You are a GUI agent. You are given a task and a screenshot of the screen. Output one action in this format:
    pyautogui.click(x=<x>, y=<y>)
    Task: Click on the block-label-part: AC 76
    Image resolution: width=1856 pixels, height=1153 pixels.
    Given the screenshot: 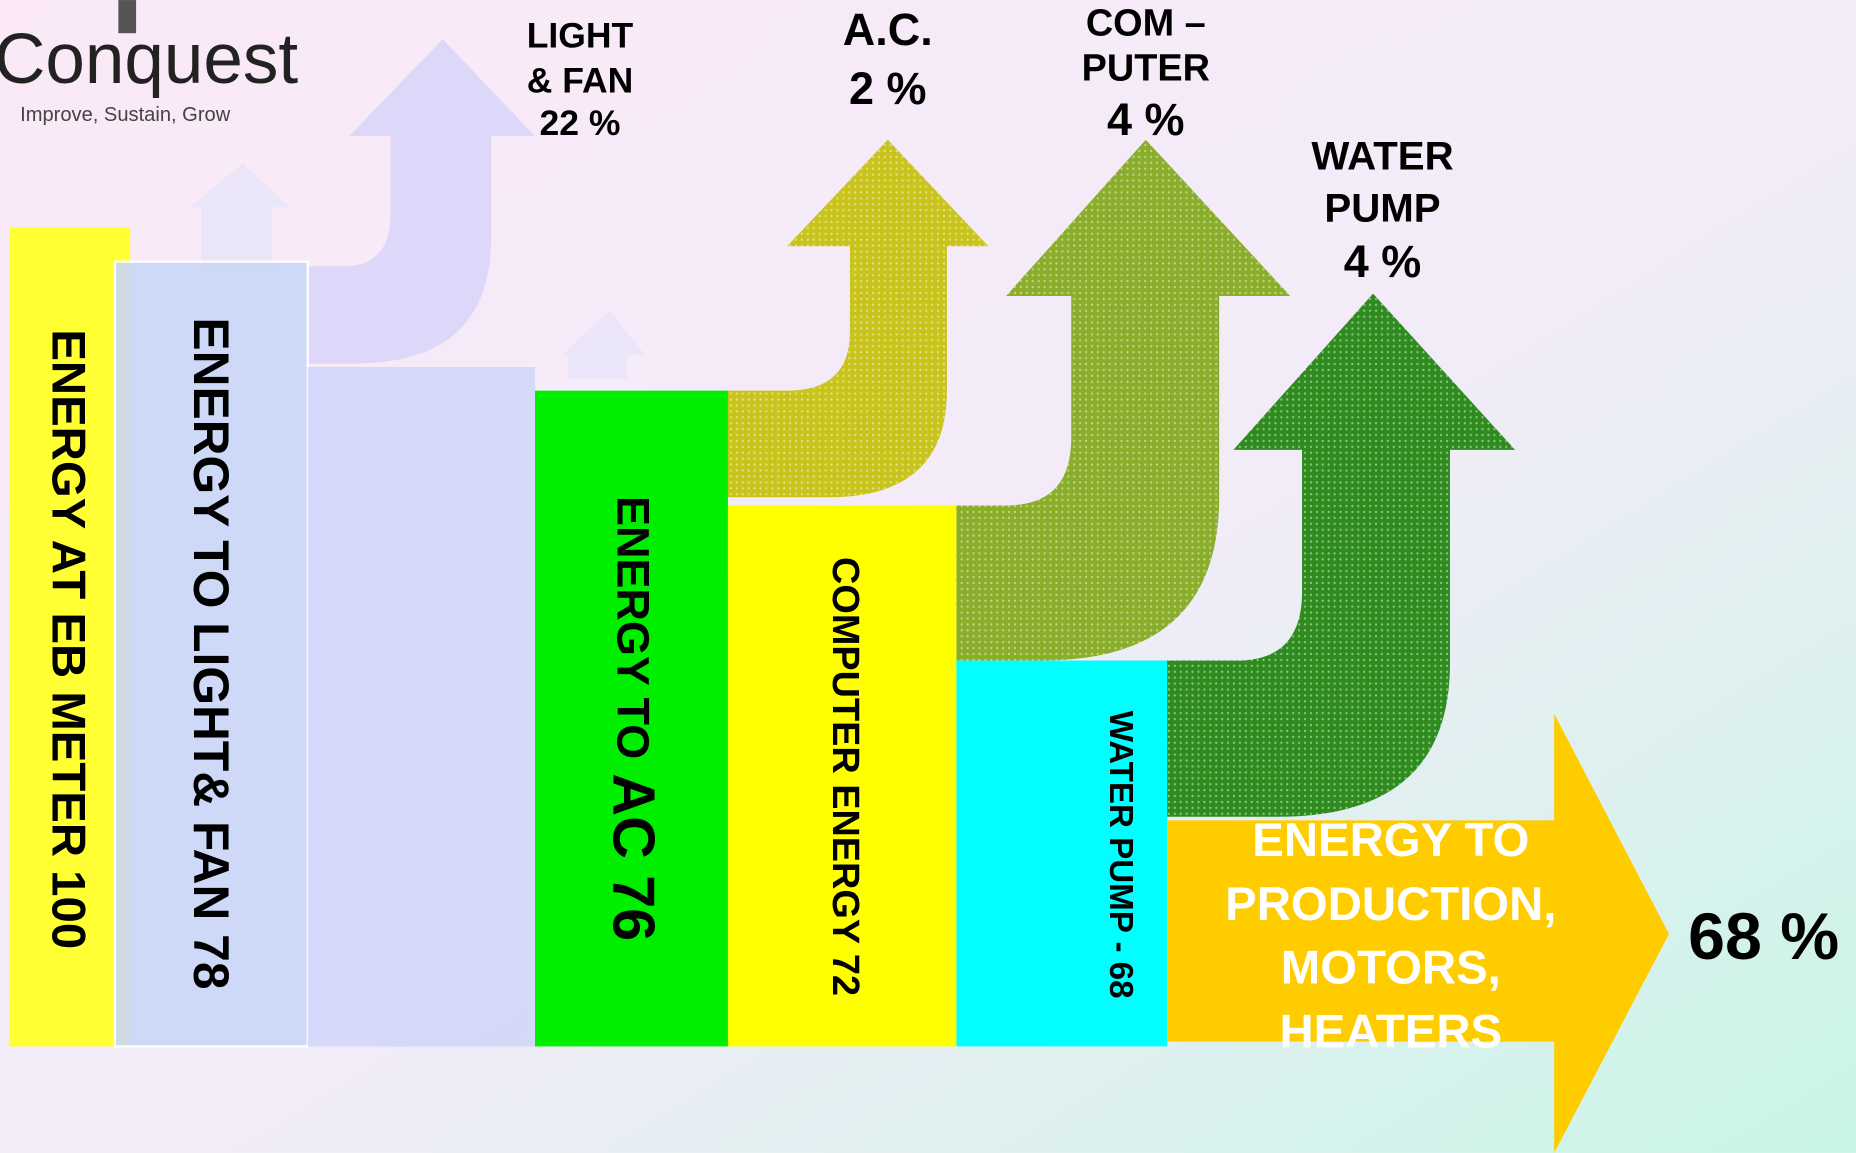 What is the action you would take?
    pyautogui.click(x=634, y=857)
    